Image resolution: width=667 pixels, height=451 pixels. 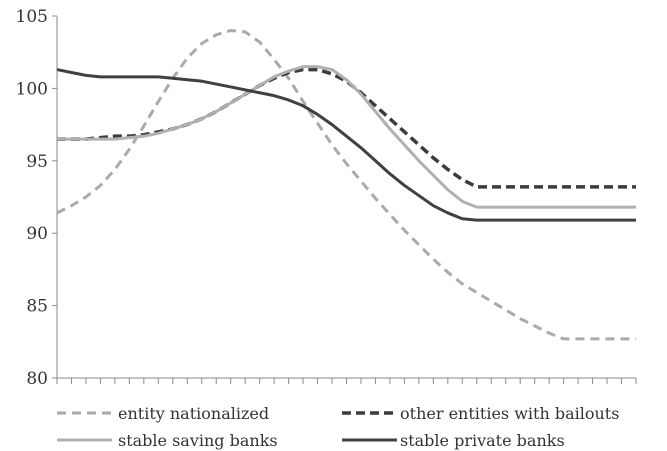 I want to click on legend-label: entity nationalized, so click(x=193, y=413).